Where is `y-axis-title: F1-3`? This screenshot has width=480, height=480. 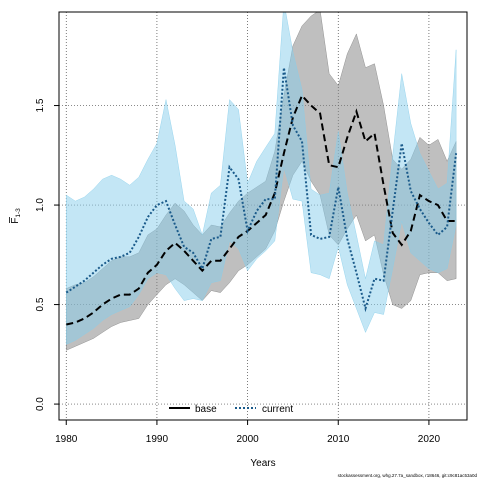
y-axis-title: F1-3 is located at coordinates (15, 216).